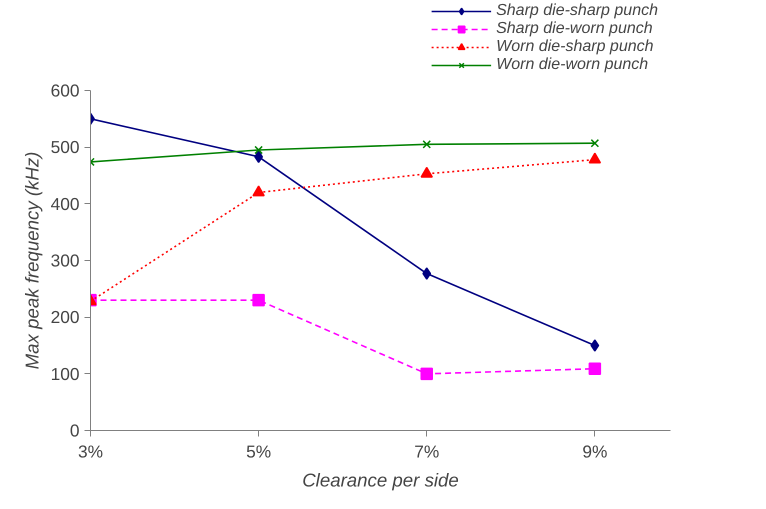 The height and width of the screenshot is (509, 766). I want to click on x-tick-label: 7%, so click(427, 452).